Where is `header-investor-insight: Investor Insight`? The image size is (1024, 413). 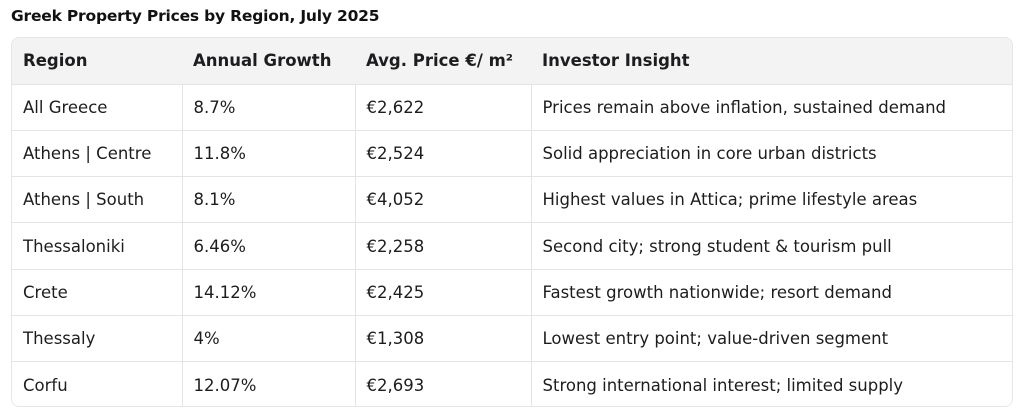 header-investor-insight: Investor Insight is located at coordinates (771, 61).